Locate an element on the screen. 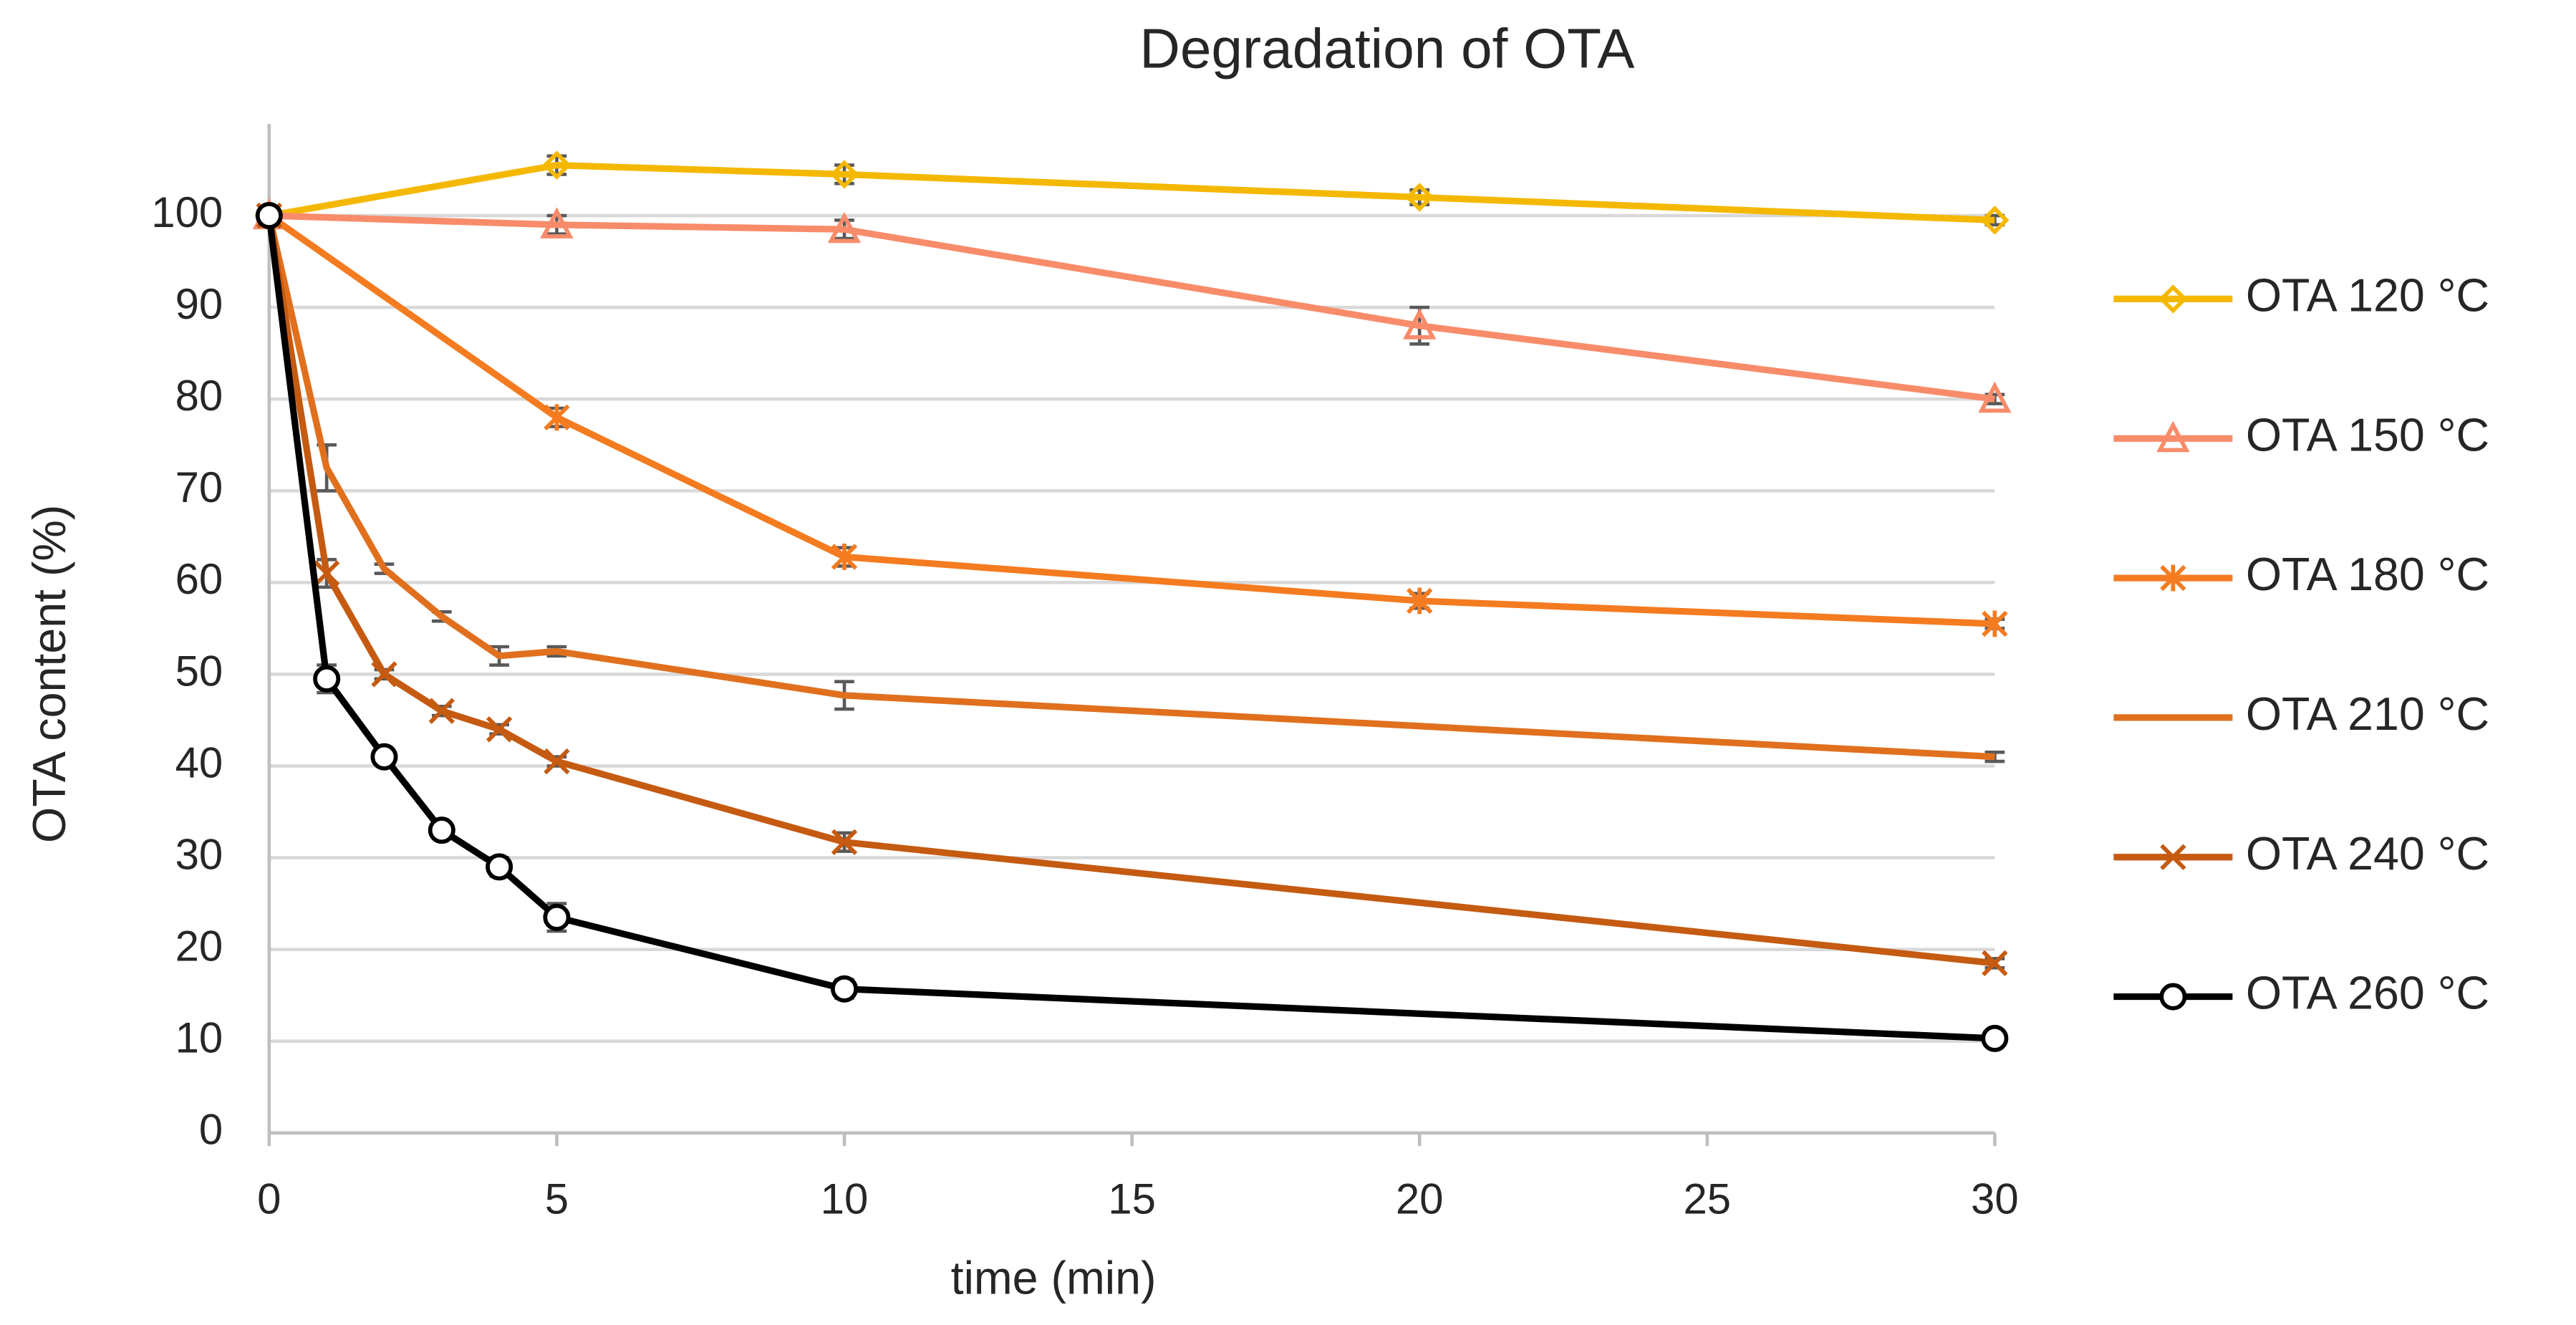 Image resolution: width=2576 pixels, height=1325 pixels. legend-label: OTA 240 °C is located at coordinates (2367, 854).